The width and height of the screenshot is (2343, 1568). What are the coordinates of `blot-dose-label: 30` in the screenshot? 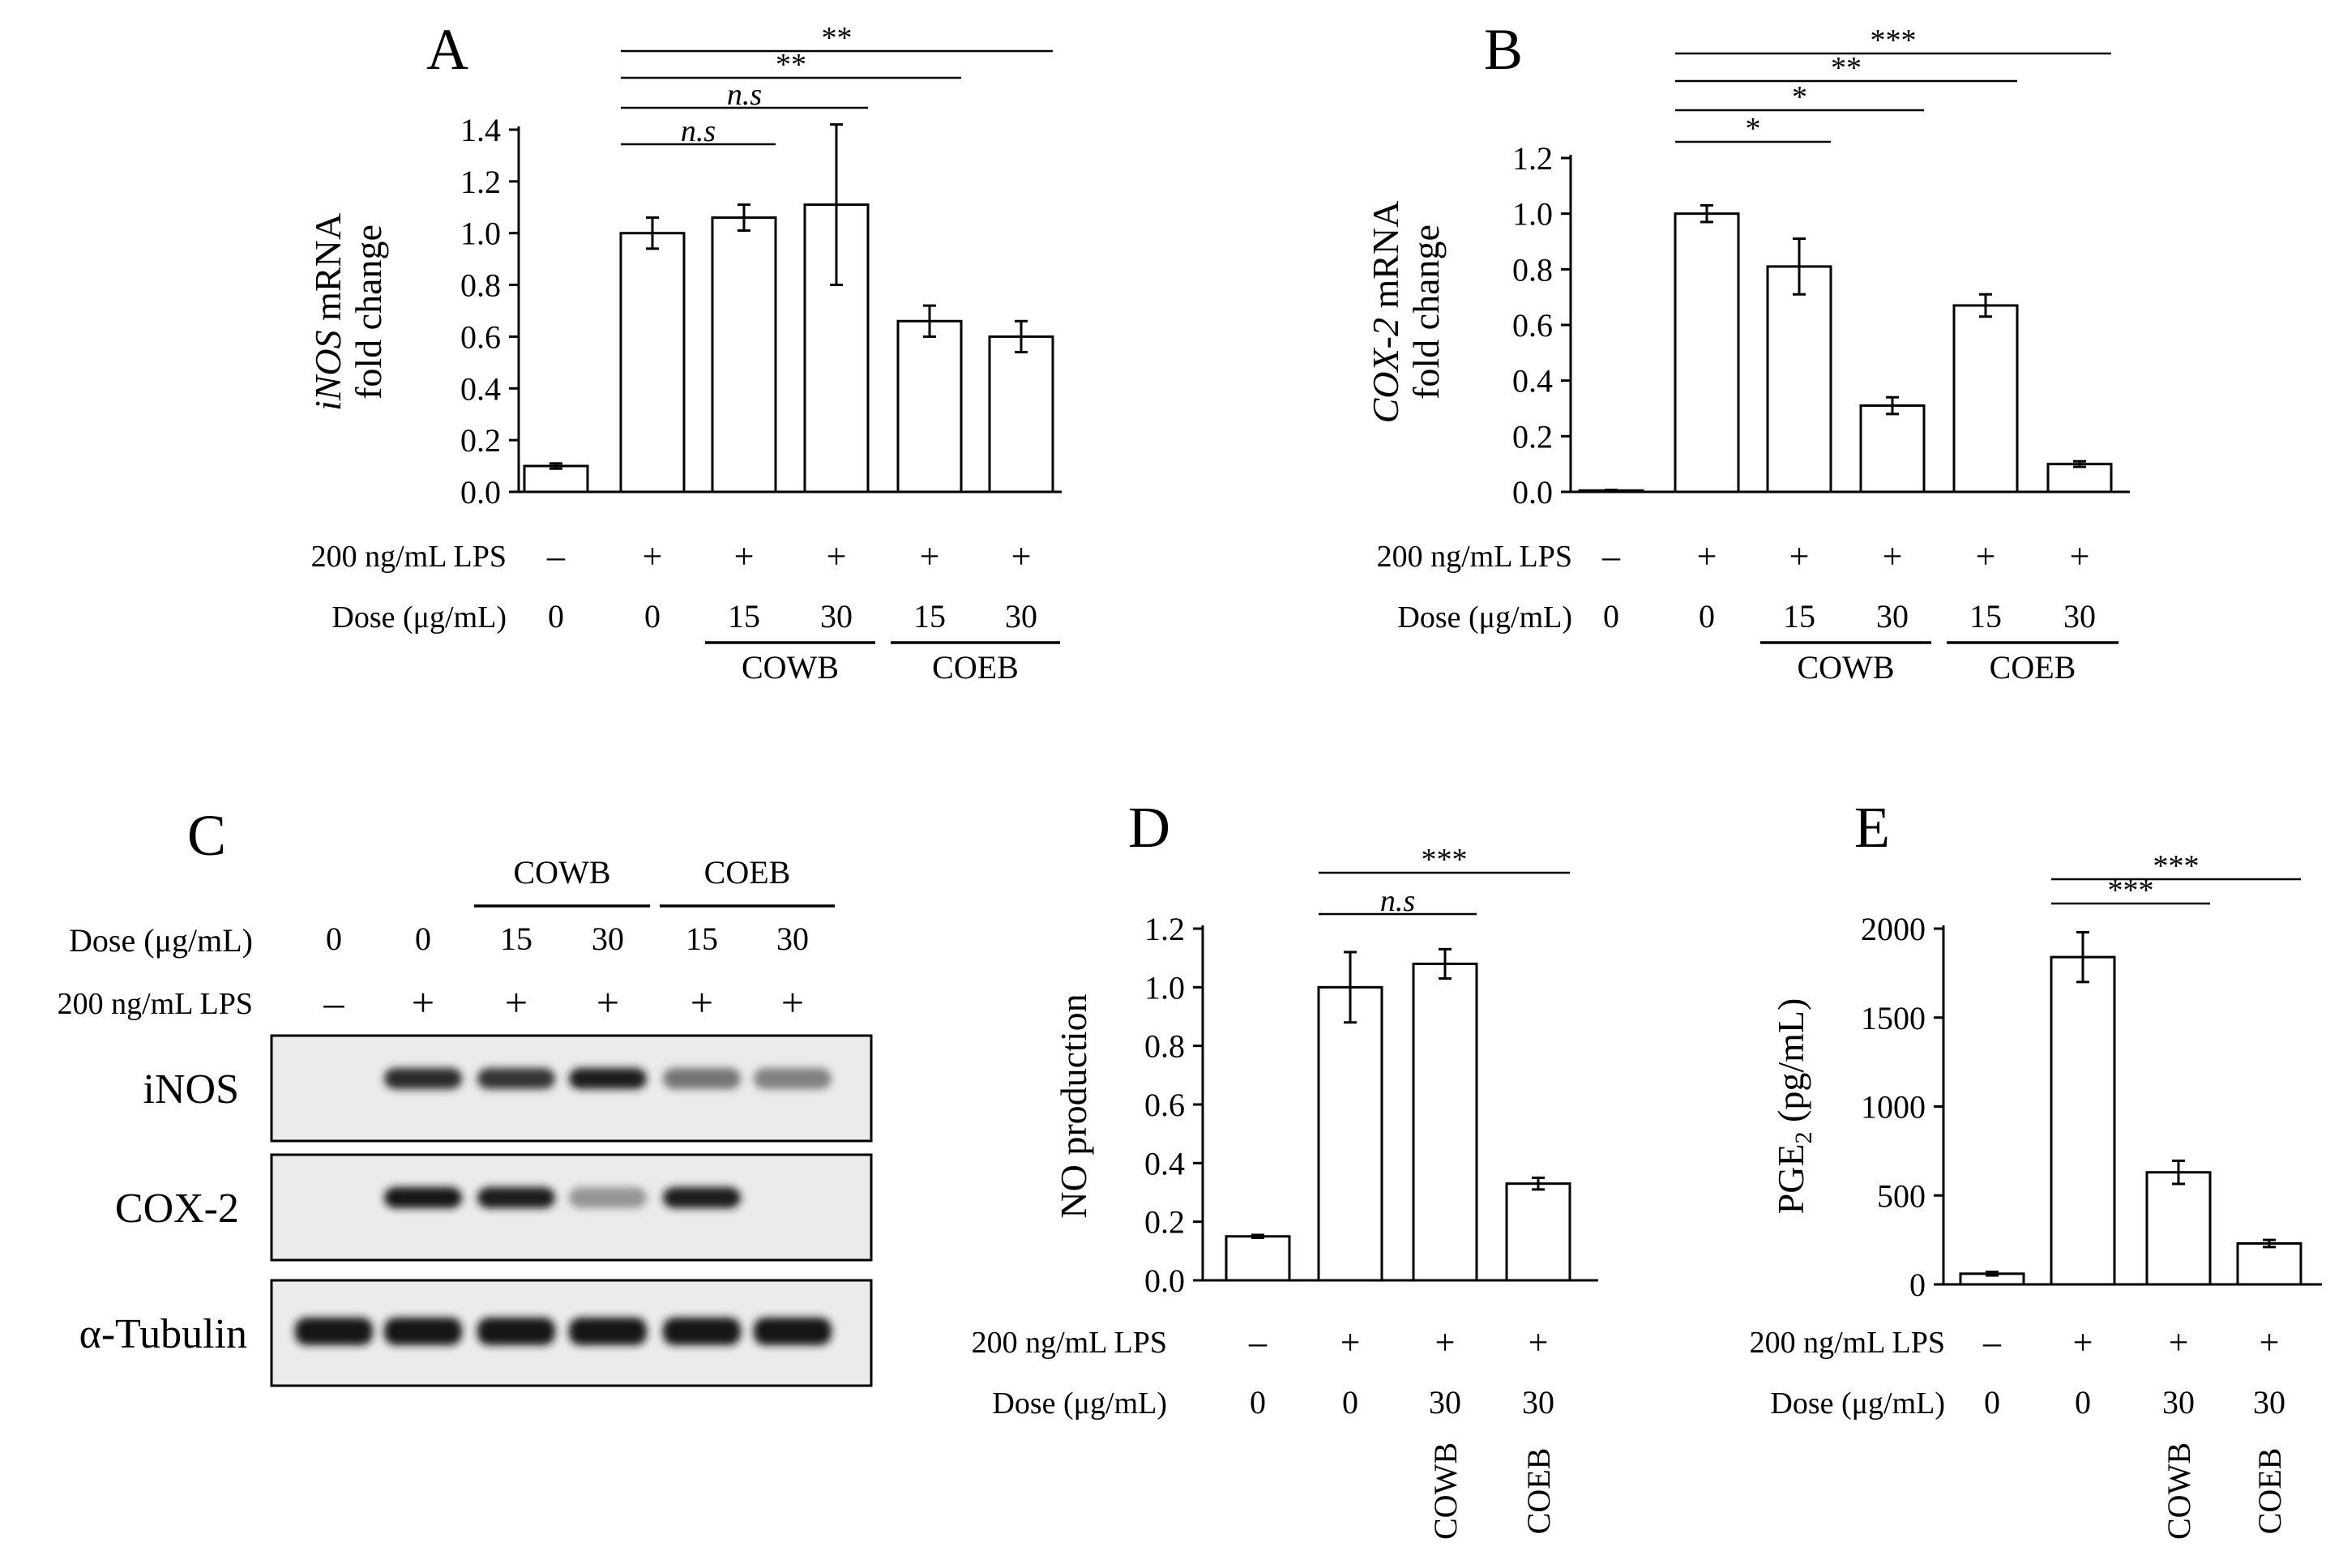 It's located at (608, 939).